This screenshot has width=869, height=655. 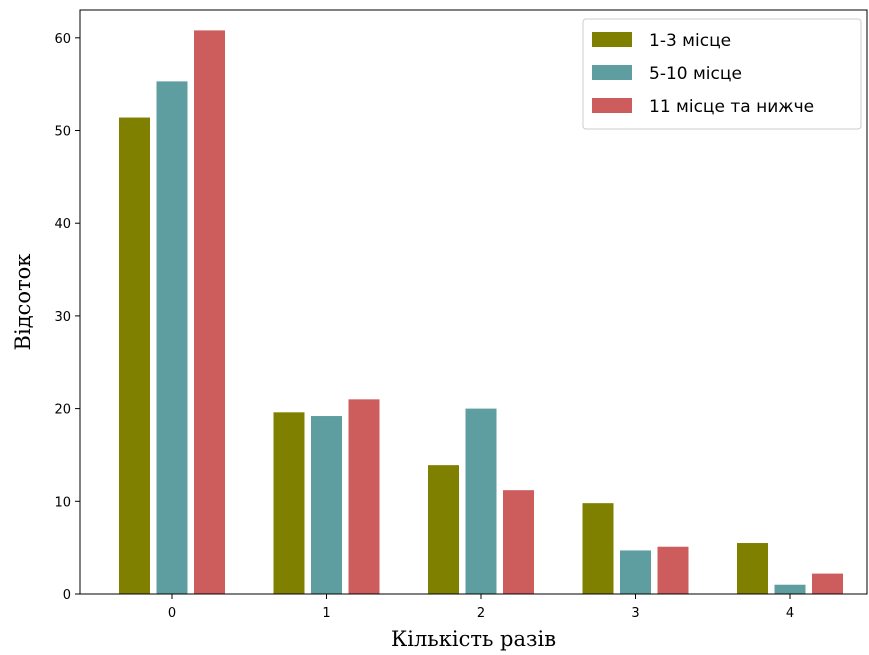 I want to click on legend: 1-3 місце 5-10 місце 11 місце та нижче, so click(x=722, y=74).